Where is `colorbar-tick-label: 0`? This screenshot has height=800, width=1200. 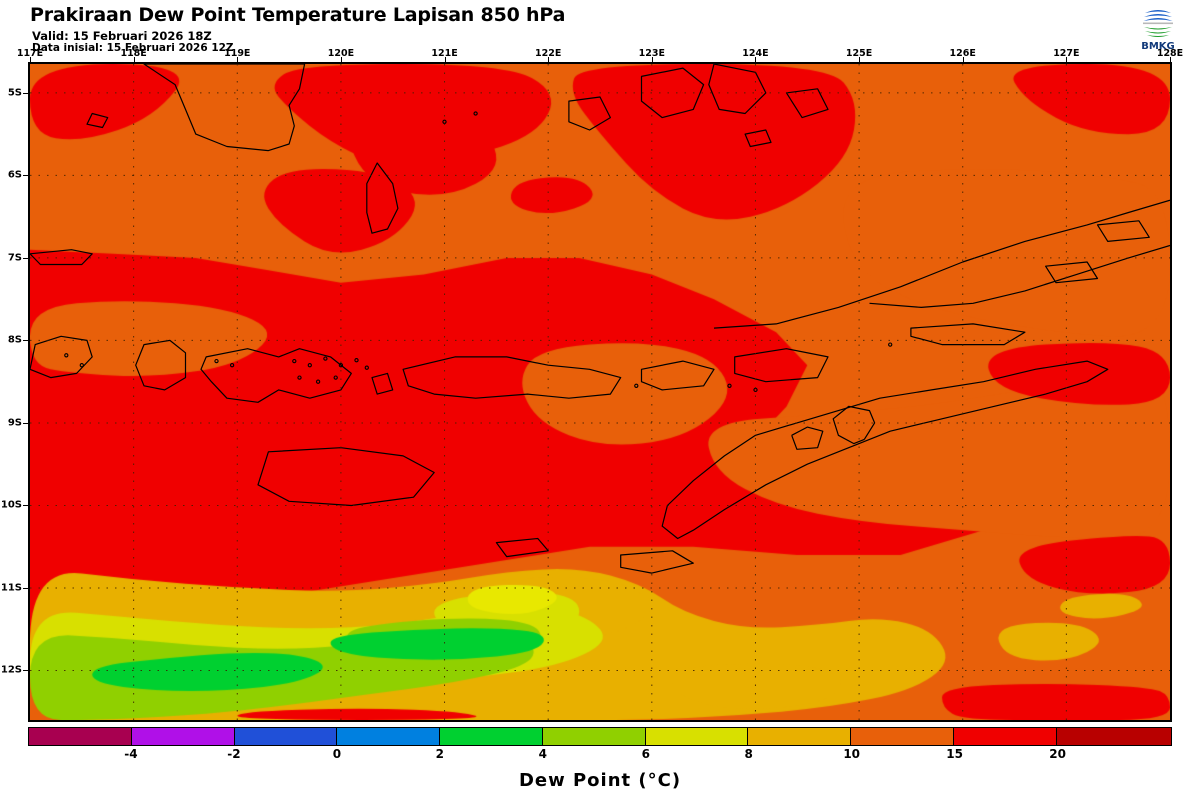
colorbar-tick-label: 0 is located at coordinates (337, 754).